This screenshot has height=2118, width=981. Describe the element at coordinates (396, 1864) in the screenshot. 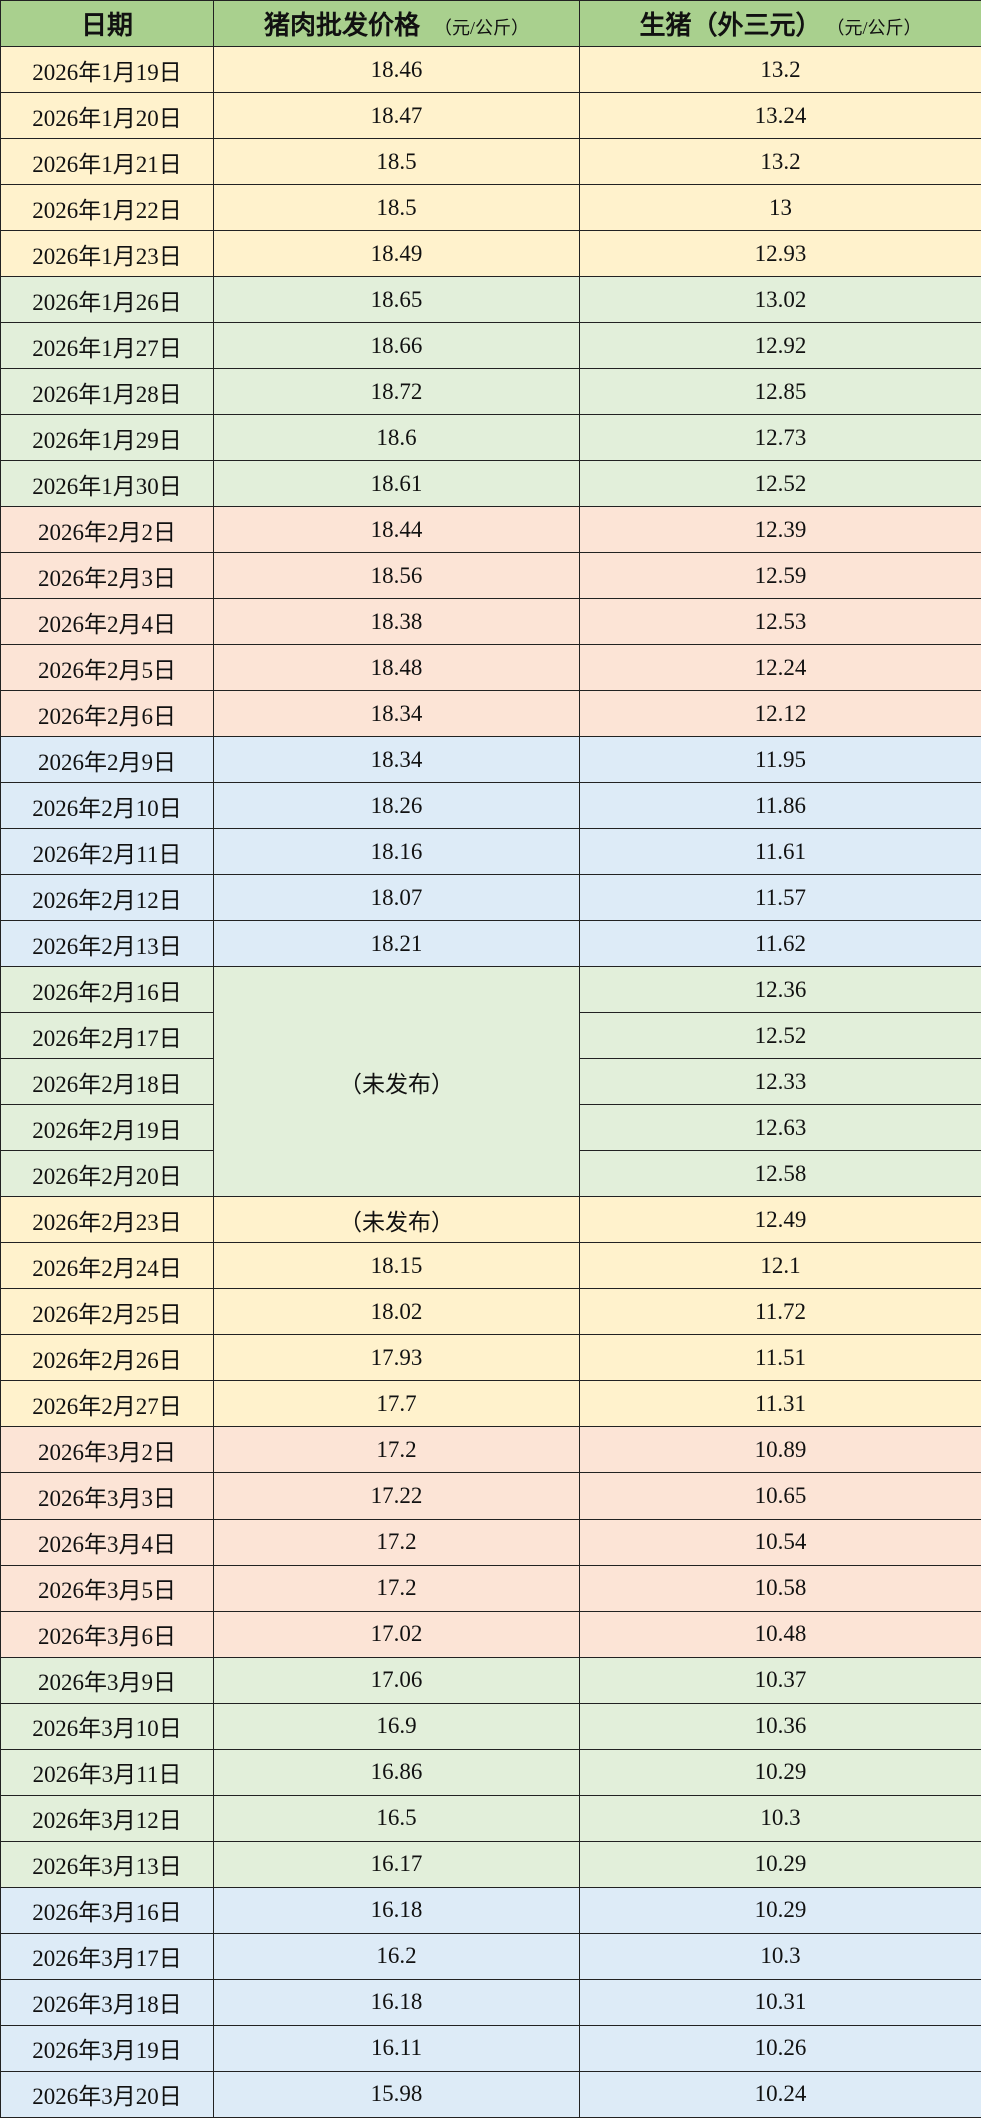

I see `pork-price-cell: 16.17` at that location.